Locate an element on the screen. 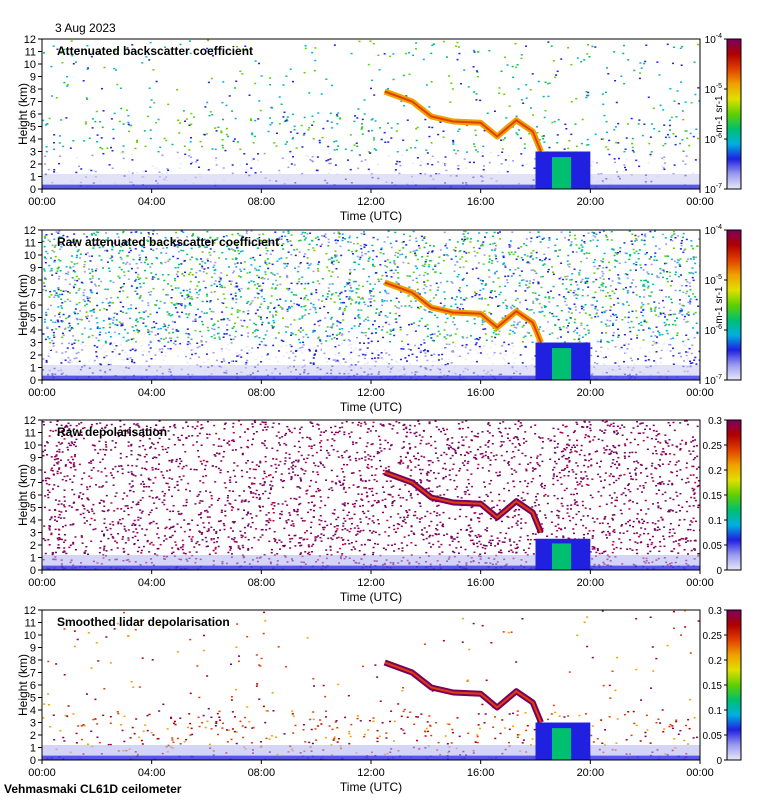  footer-label: Vehmasmaki CL61D ceilometer is located at coordinates (93, 789).